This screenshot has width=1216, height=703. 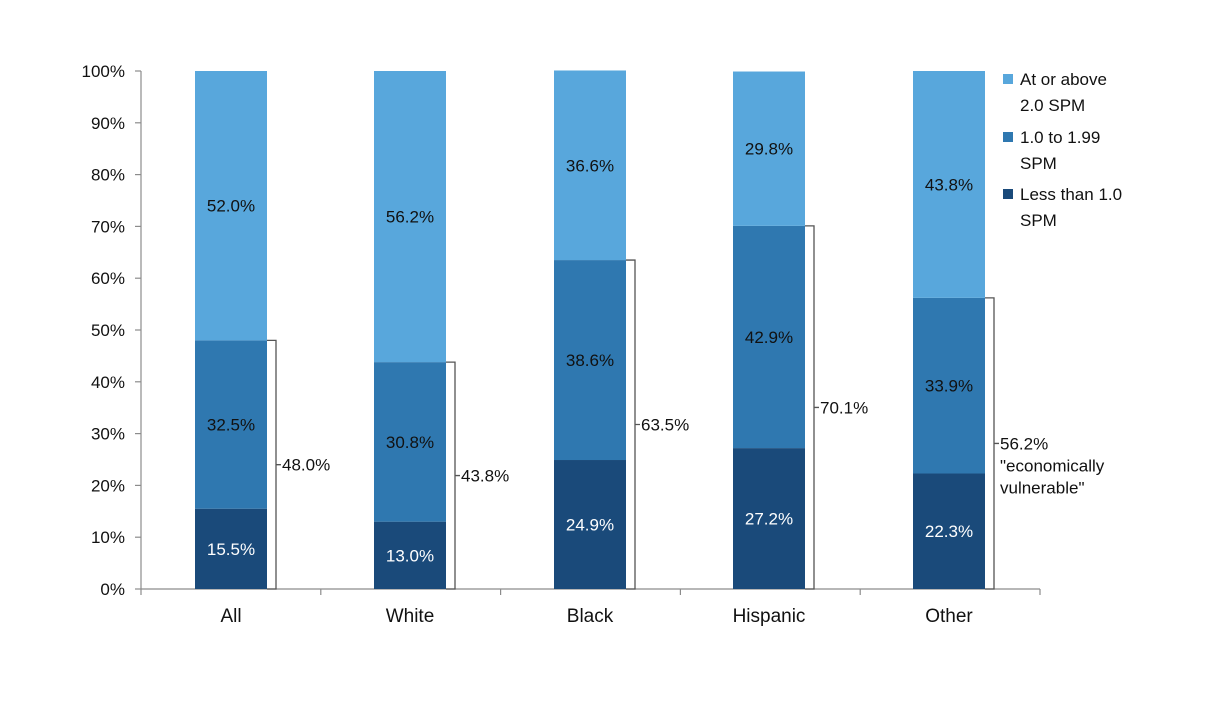 I want to click on y-tick-label: 70%, so click(x=108, y=226).